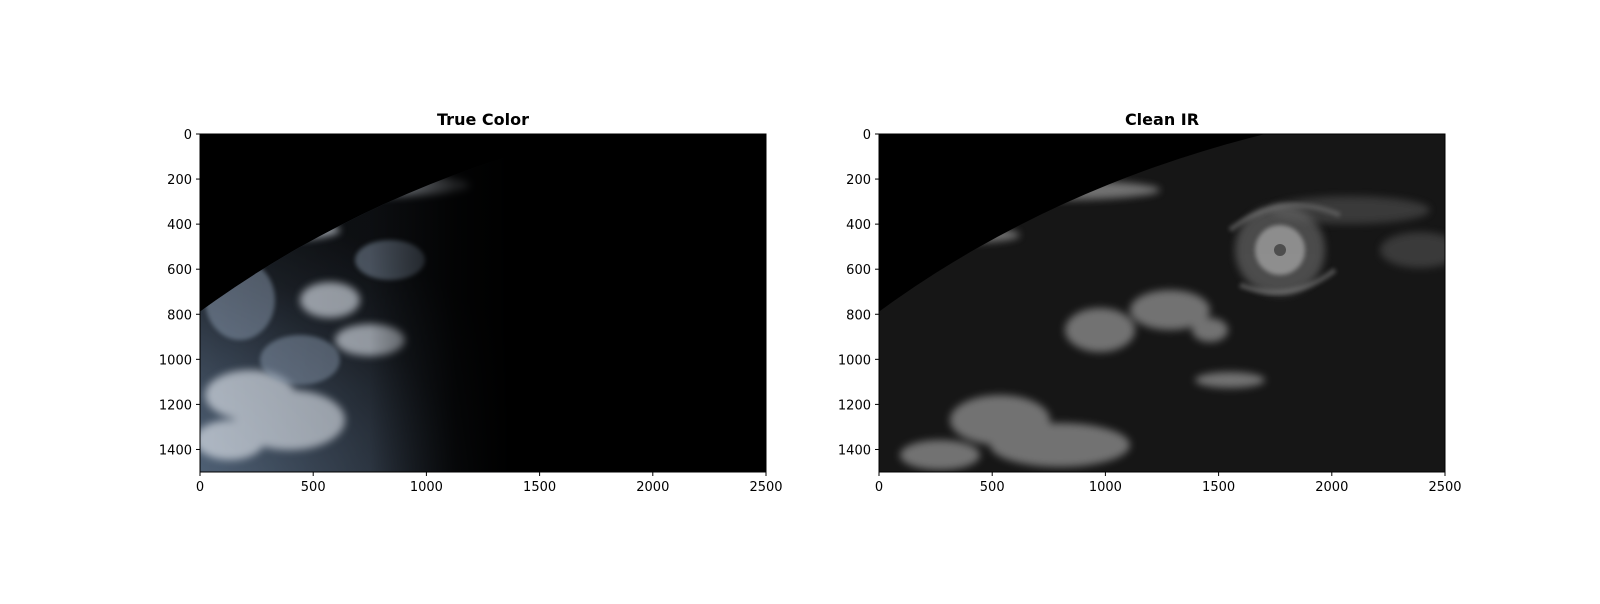 The height and width of the screenshot is (604, 1600). Describe the element at coordinates (489, 483) in the screenshot. I see `true-color-x-axis: 0 500 1000 1500 2000 2500` at that location.